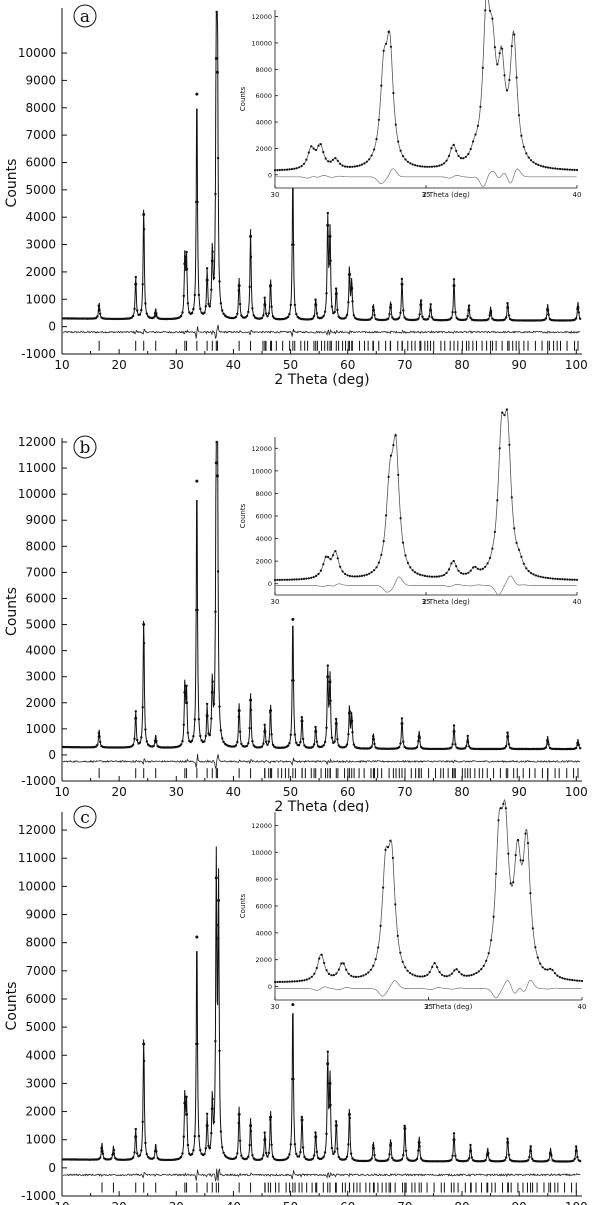 This screenshot has height=1205, width=594. What do you see at coordinates (40, 80) in the screenshot?
I see `y-tick-label: 9000` at bounding box center [40, 80].